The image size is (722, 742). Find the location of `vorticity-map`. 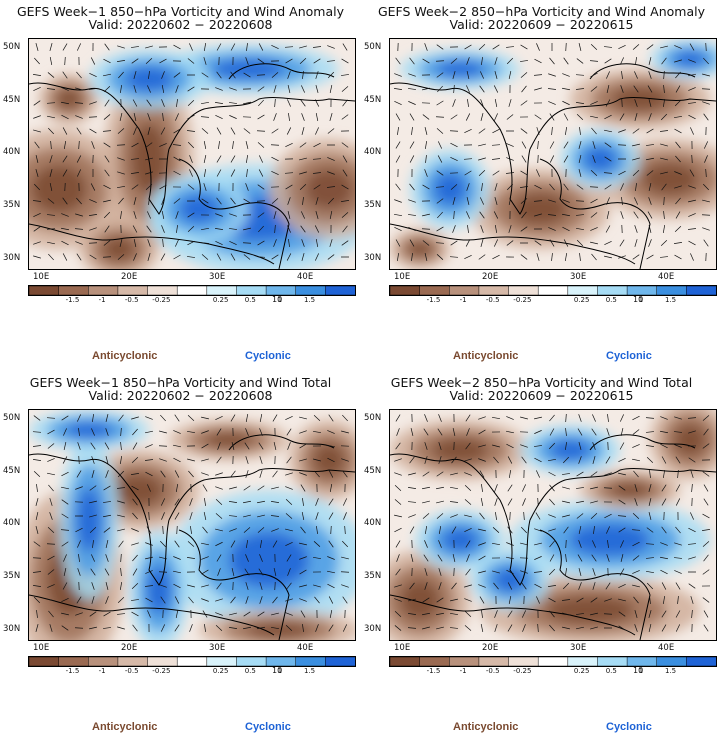

vorticity-map is located at coordinates (553, 154).